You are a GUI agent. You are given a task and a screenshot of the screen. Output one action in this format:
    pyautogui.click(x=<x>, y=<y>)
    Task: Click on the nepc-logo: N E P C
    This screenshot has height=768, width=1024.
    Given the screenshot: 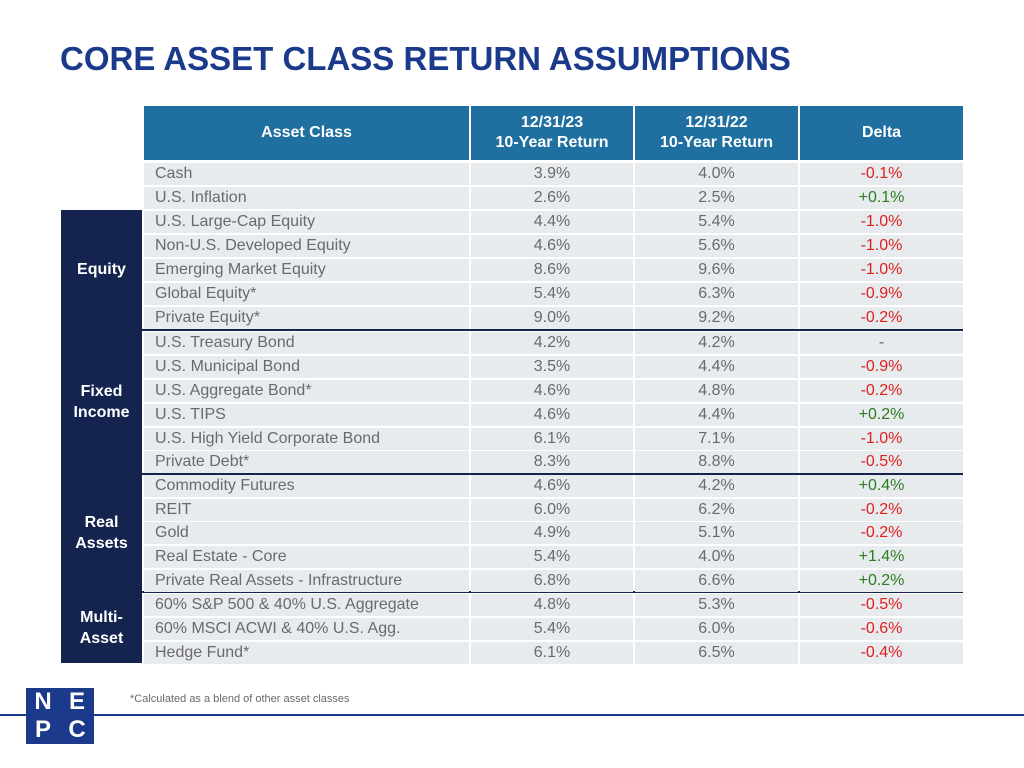 What is the action you would take?
    pyautogui.click(x=60, y=716)
    